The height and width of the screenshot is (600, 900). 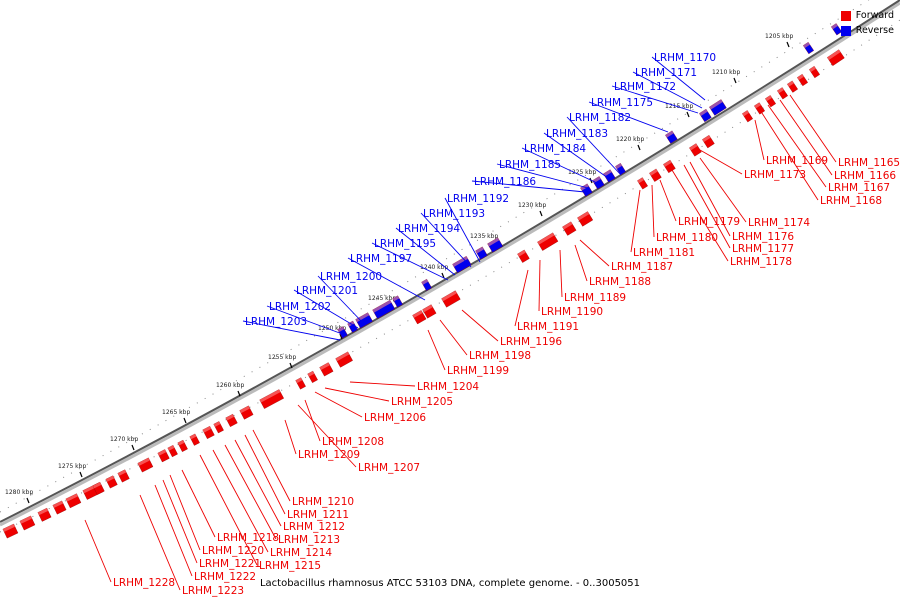 I want to click on tick-label: 1215 kbp, so click(x=679, y=106).